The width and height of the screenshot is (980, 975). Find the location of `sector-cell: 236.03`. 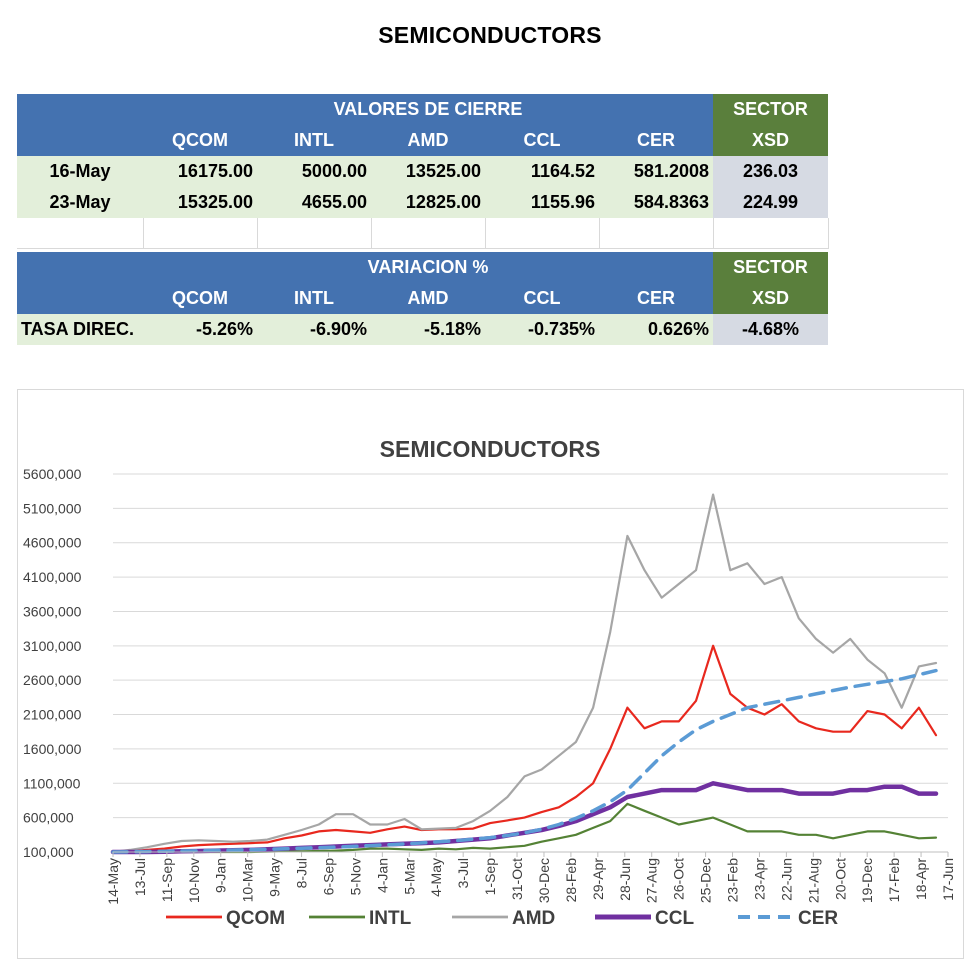

sector-cell: 236.03 is located at coordinates (770, 171).